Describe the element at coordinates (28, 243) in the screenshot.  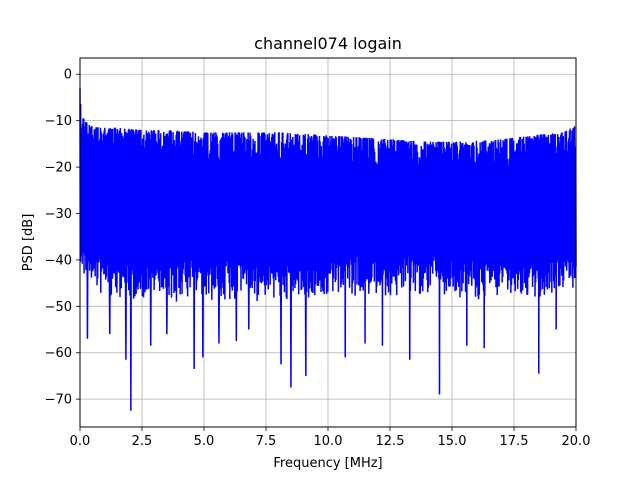
I see `y-axis-label: PSD [dB]` at that location.